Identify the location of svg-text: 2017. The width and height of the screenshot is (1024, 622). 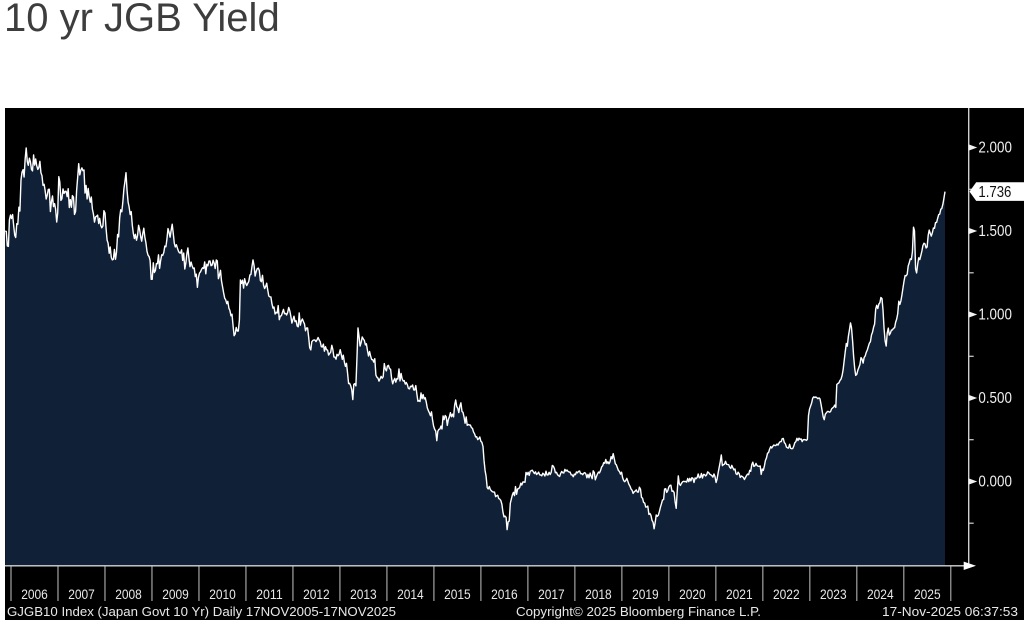
(551, 594).